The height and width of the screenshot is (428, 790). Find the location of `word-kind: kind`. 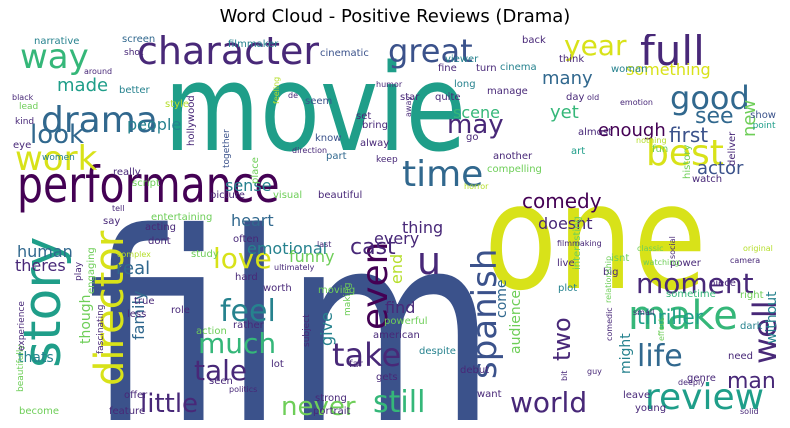

word-kind: kind is located at coordinates (24, 122).